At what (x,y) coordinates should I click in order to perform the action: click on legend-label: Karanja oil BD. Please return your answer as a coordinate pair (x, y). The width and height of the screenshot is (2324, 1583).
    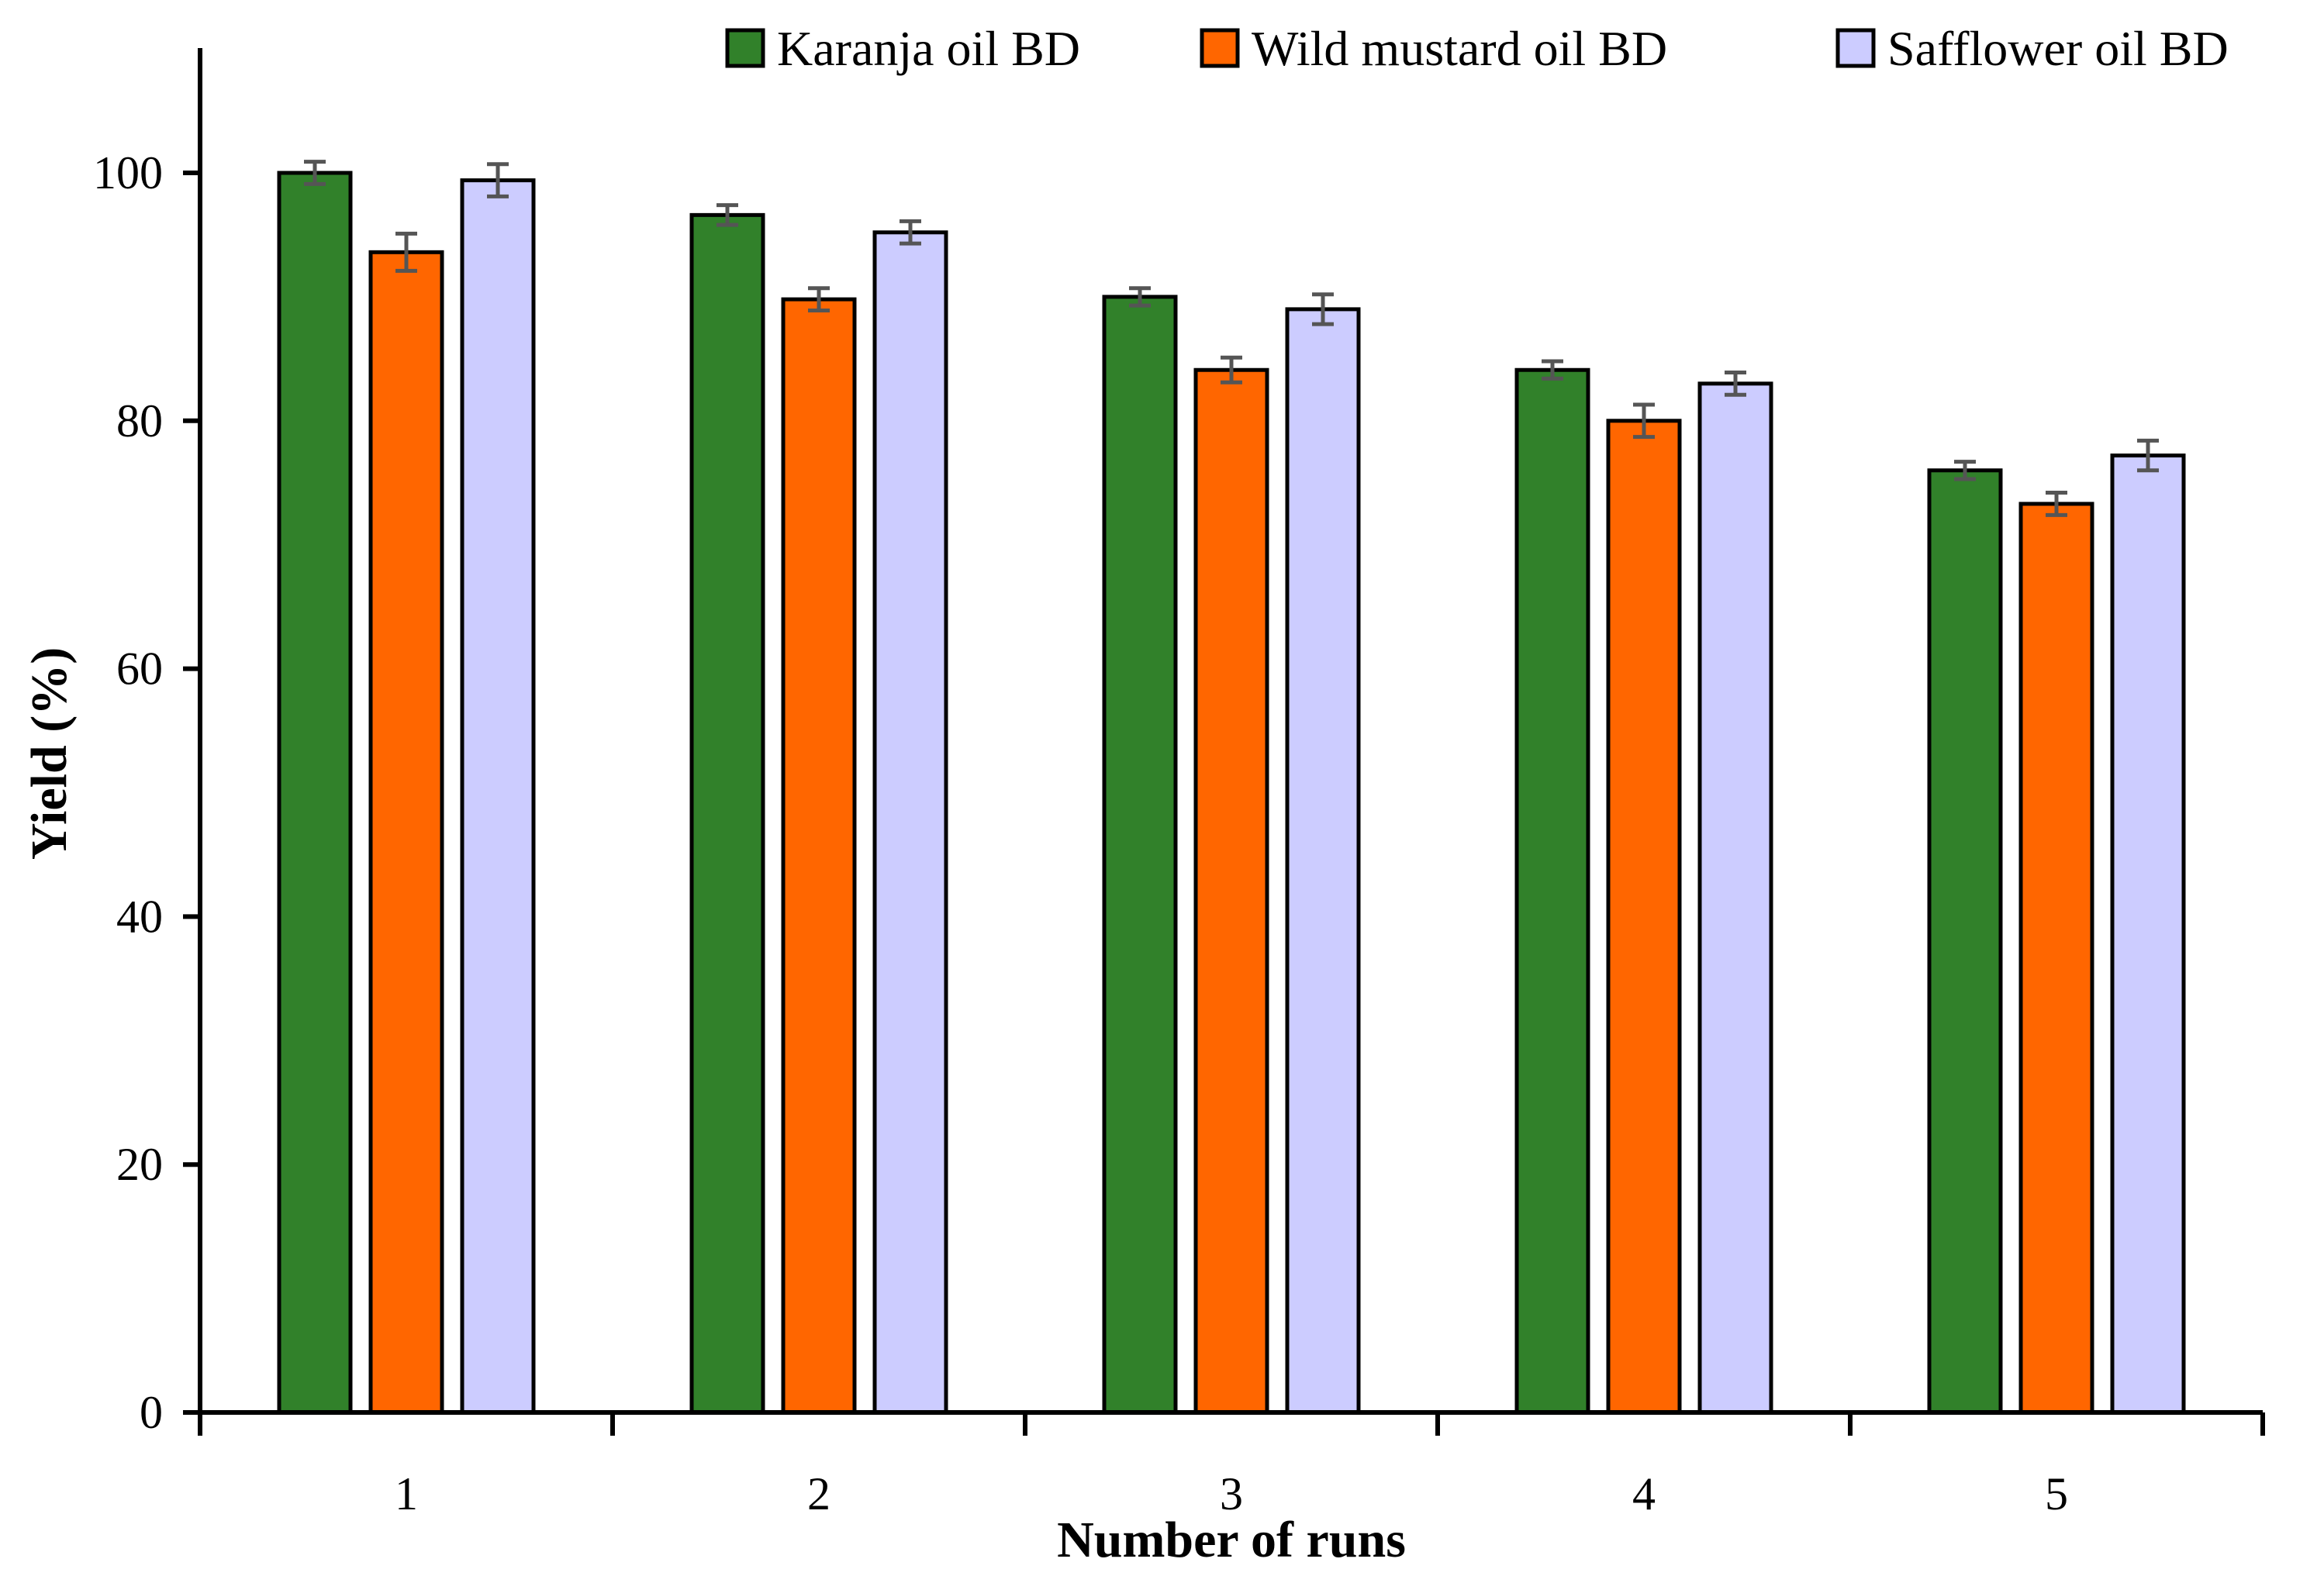
    Looking at the image, I should click on (928, 49).